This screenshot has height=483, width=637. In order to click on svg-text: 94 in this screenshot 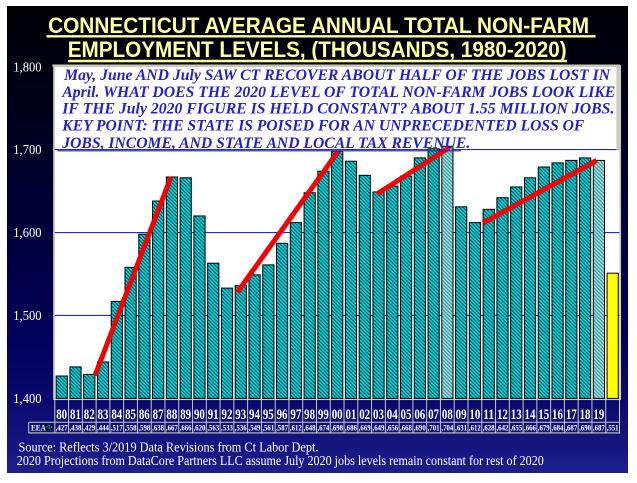, I will do `click(254, 415)`.